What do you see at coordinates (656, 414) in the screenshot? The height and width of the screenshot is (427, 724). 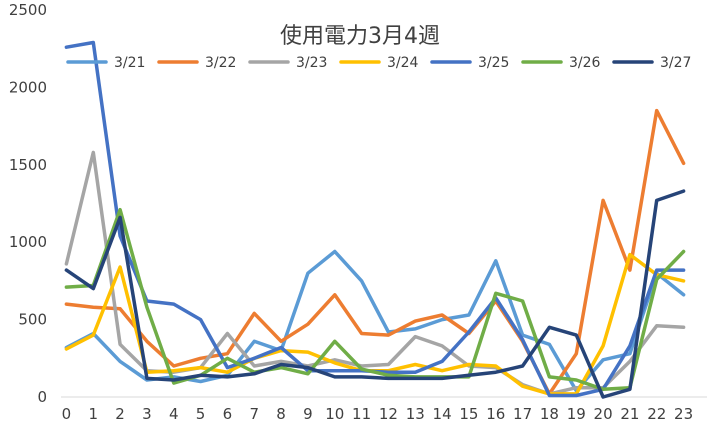 I see `x-tick-label: 22` at bounding box center [656, 414].